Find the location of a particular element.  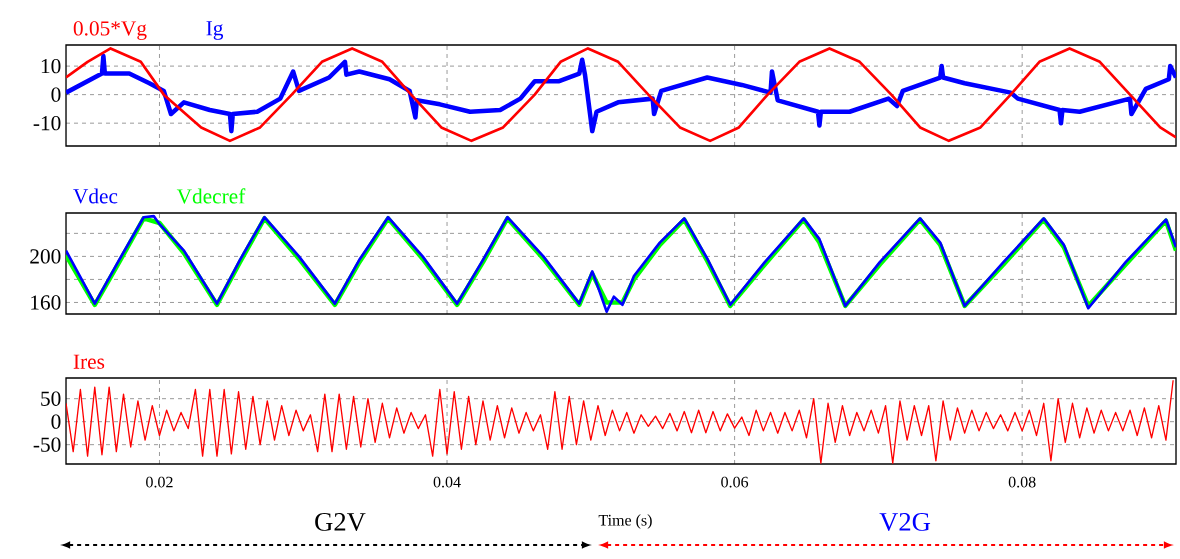

text: G2V is located at coordinates (340, 522).